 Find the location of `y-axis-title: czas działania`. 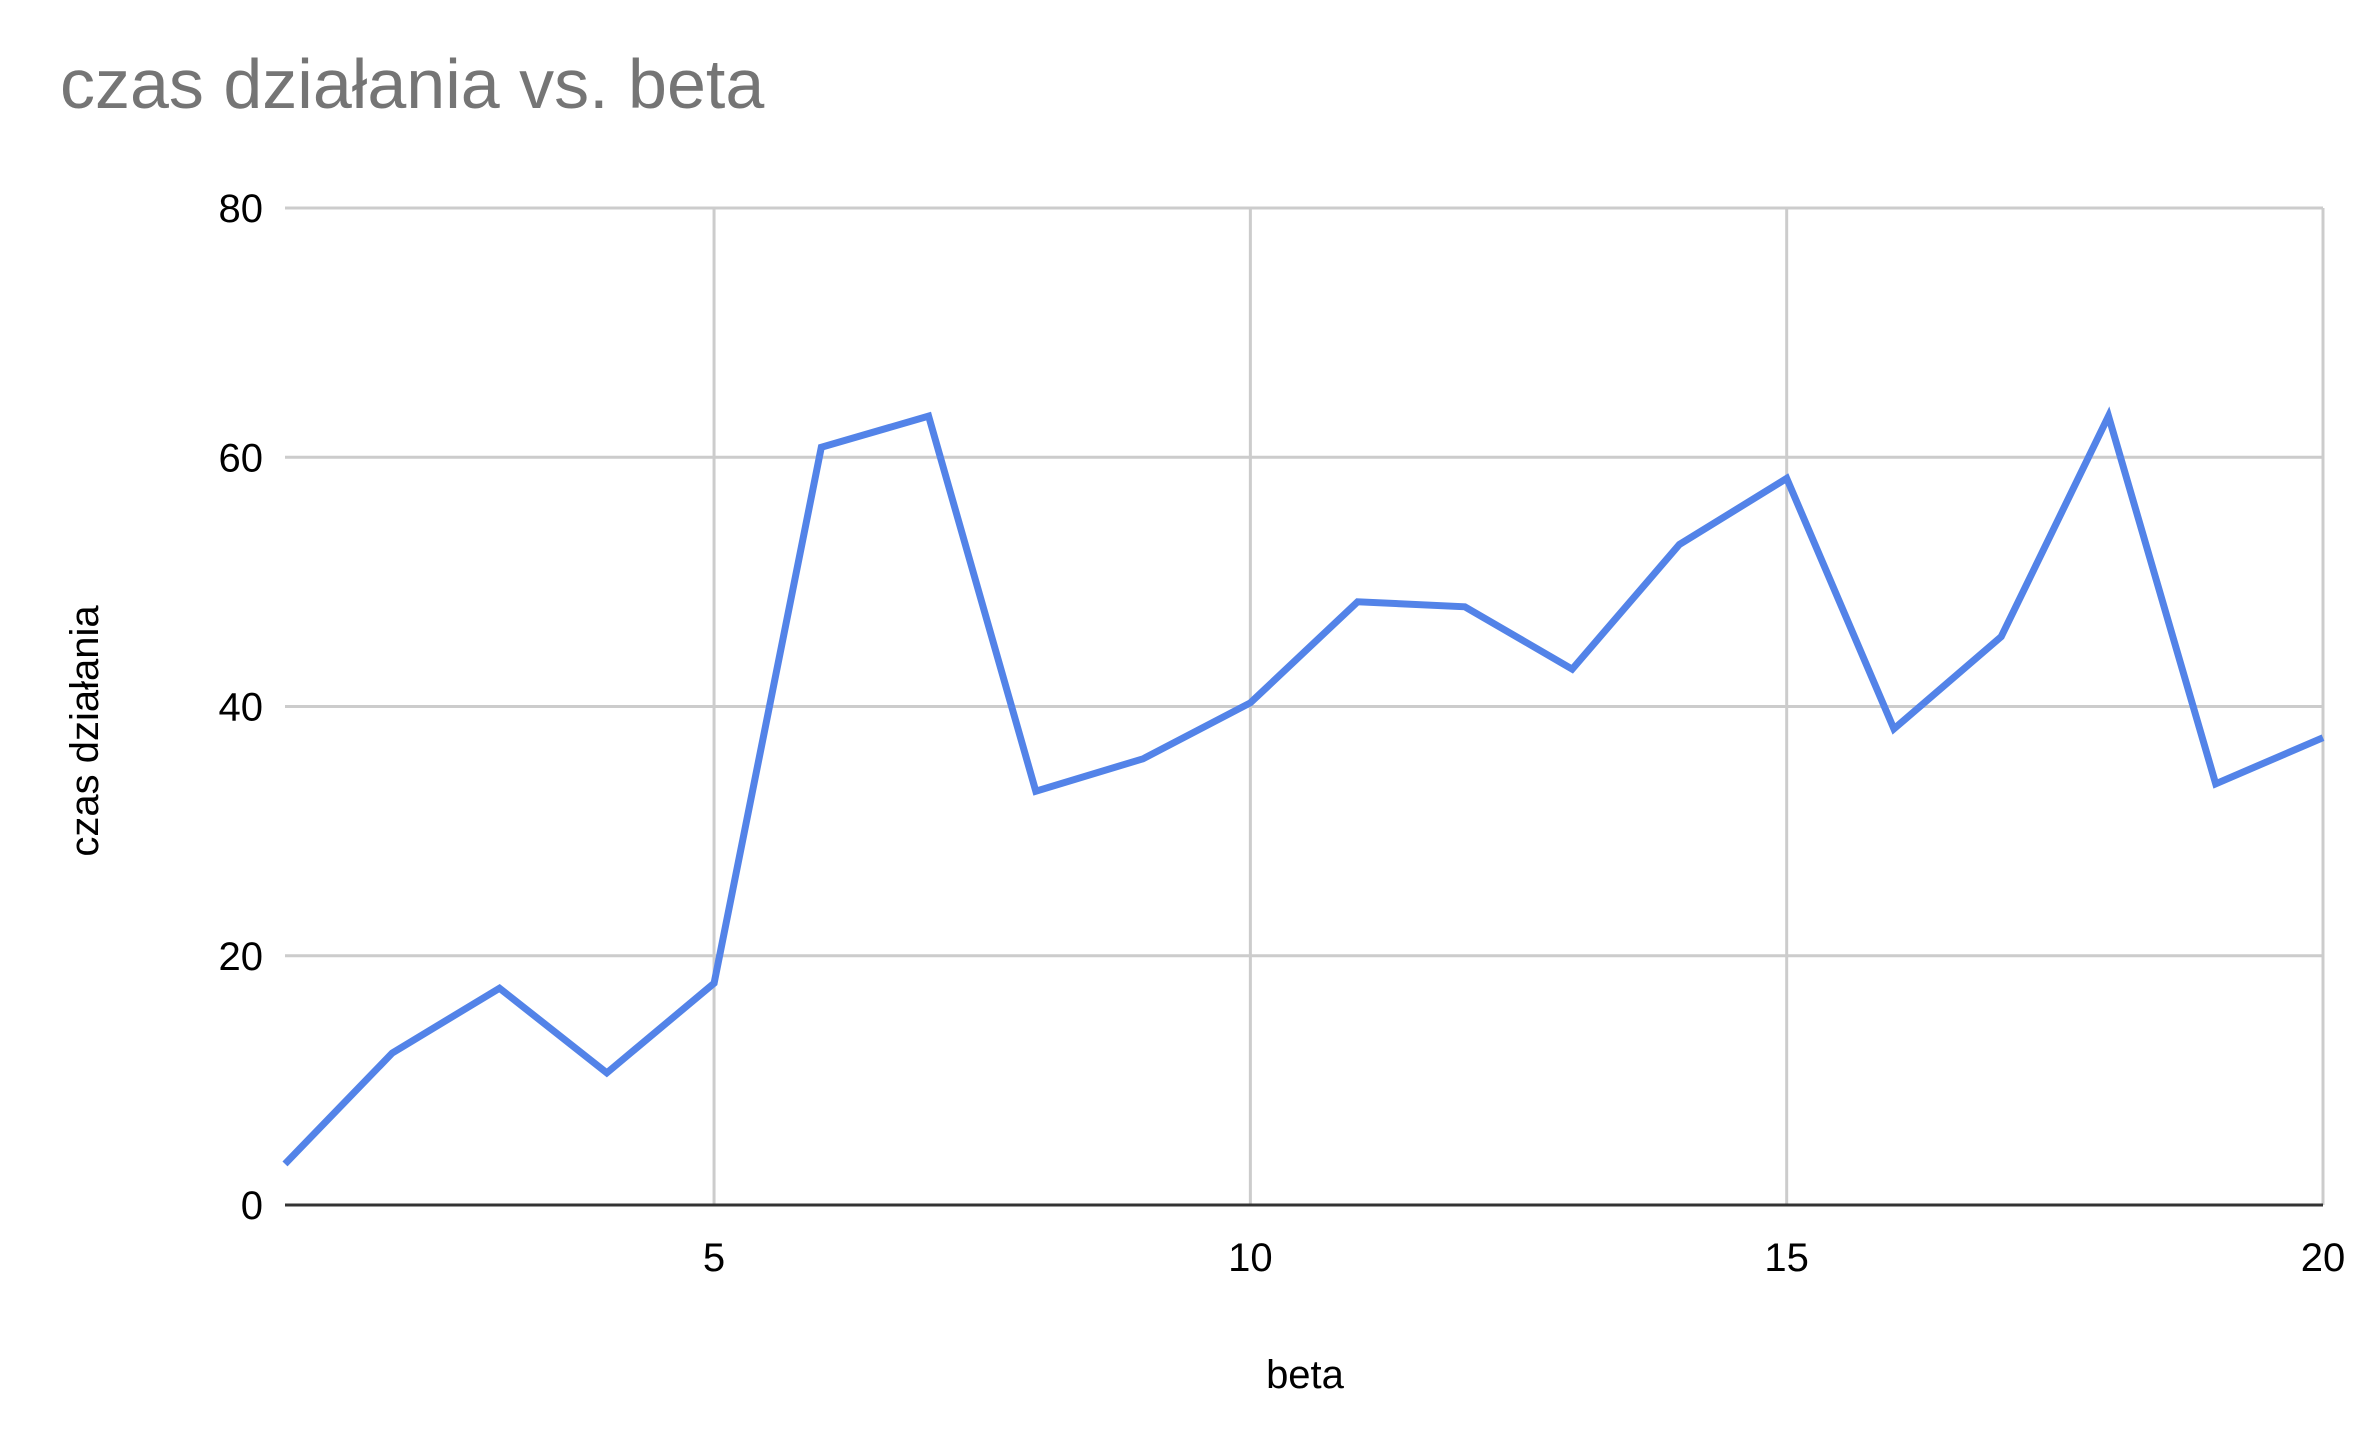

y-axis-title: czas działania is located at coordinates (85, 731).